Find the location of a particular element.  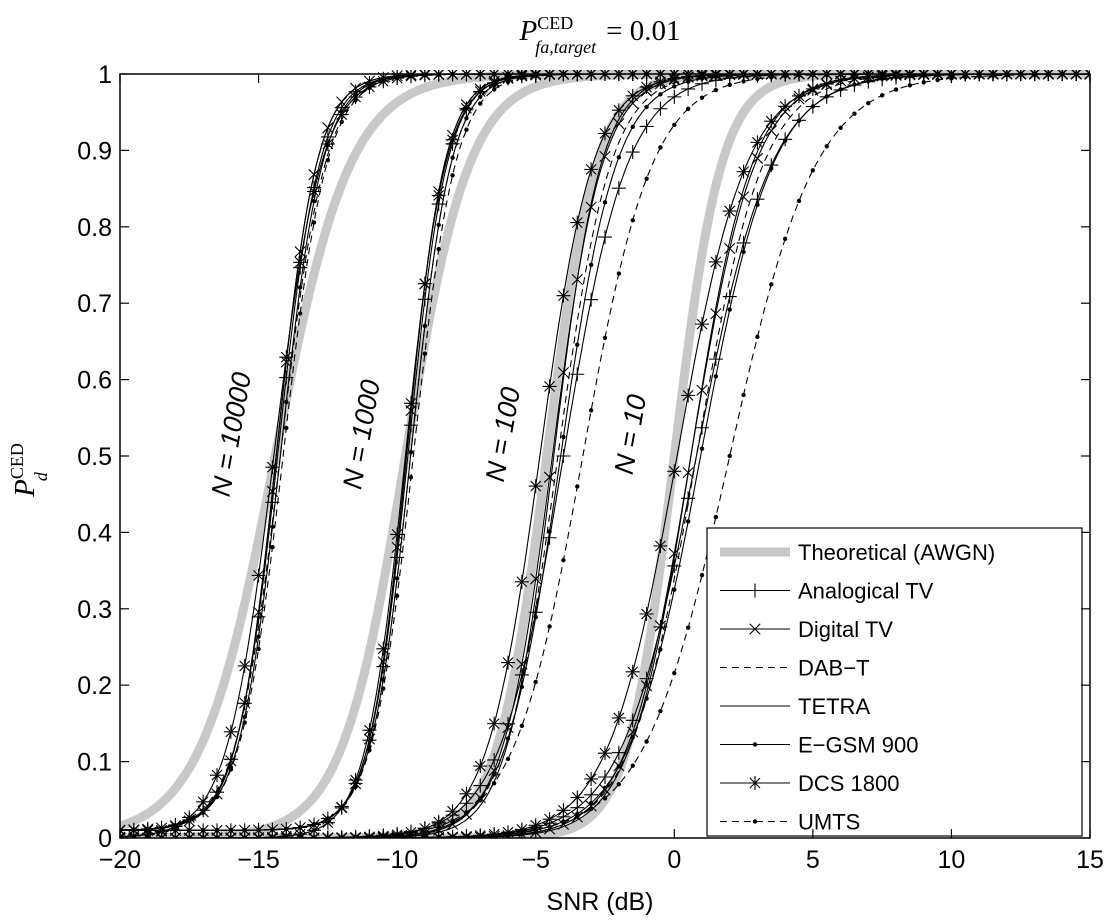

legend-label: UMTS is located at coordinates (829, 822).